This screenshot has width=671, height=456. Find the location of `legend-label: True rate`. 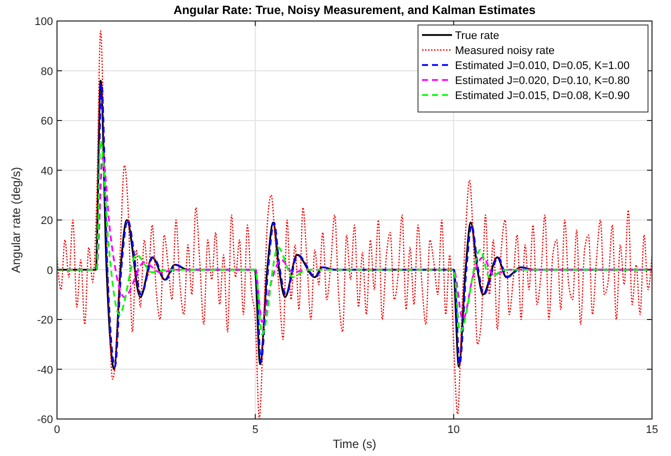

legend-label: True rate is located at coordinates (477, 36).